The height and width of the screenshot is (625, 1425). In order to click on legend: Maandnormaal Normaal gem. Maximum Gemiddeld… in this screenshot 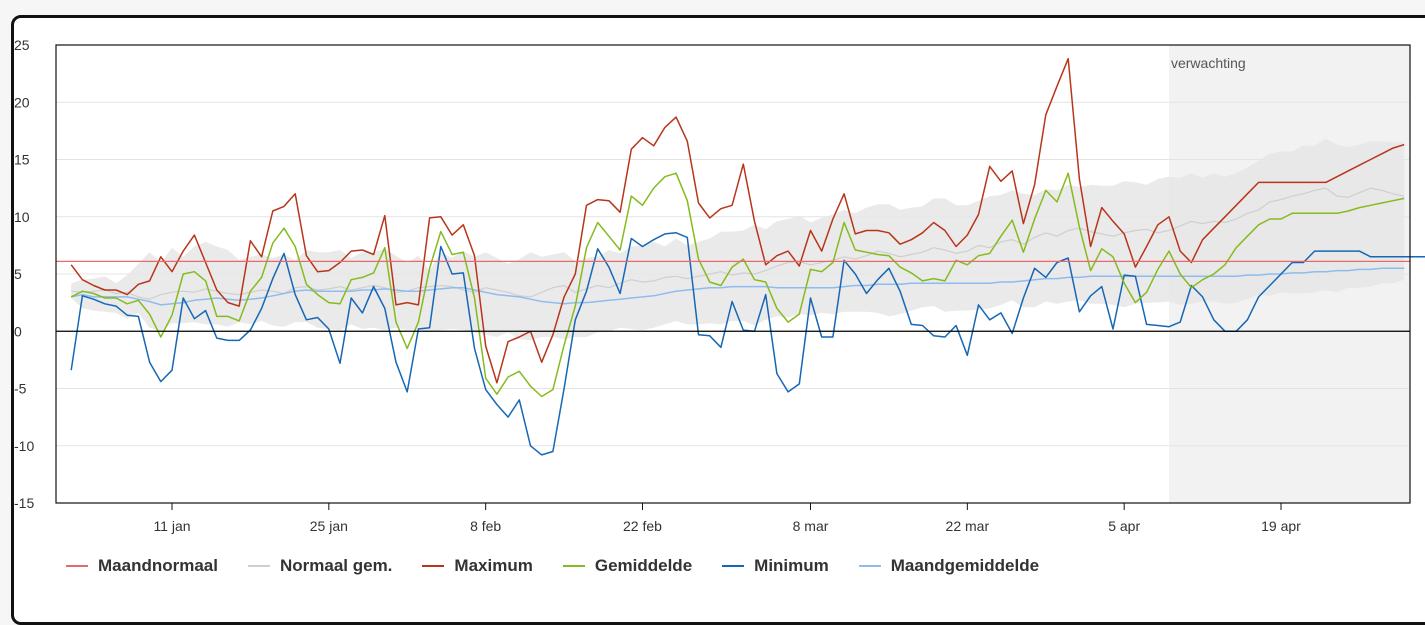, I will do `click(567, 566)`.